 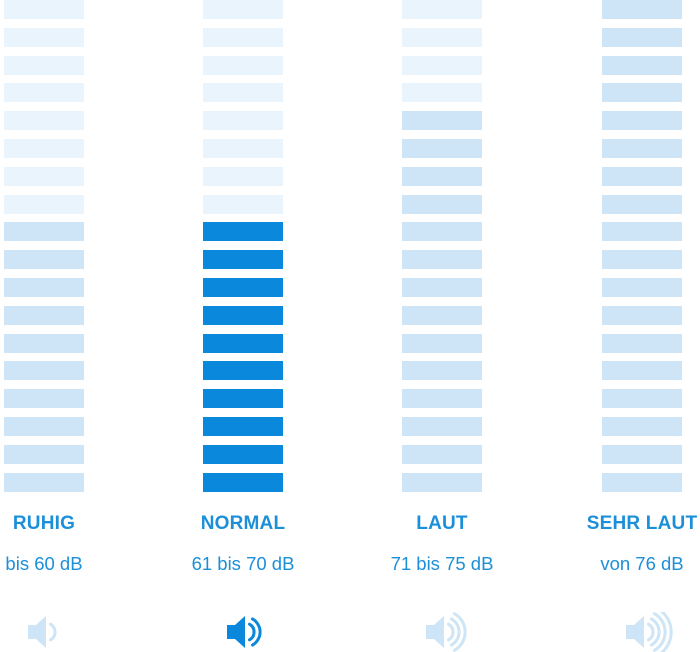 What do you see at coordinates (44, 523) in the screenshot?
I see `category-title: RUHIG` at bounding box center [44, 523].